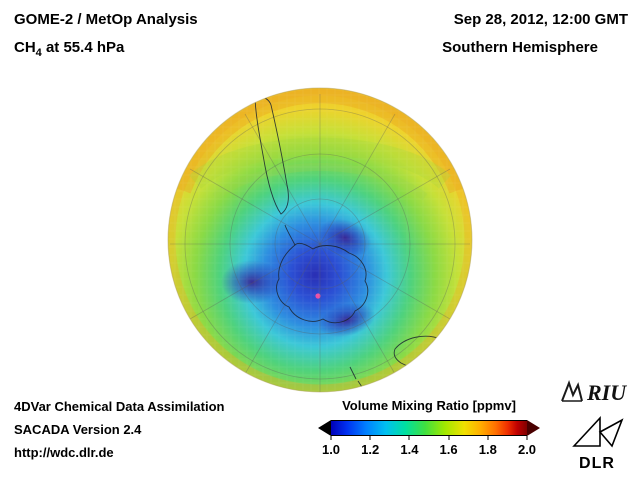 This screenshot has width=640, height=480. What do you see at coordinates (598, 431) in the screenshot?
I see `dlr-glyph-icon` at bounding box center [598, 431].